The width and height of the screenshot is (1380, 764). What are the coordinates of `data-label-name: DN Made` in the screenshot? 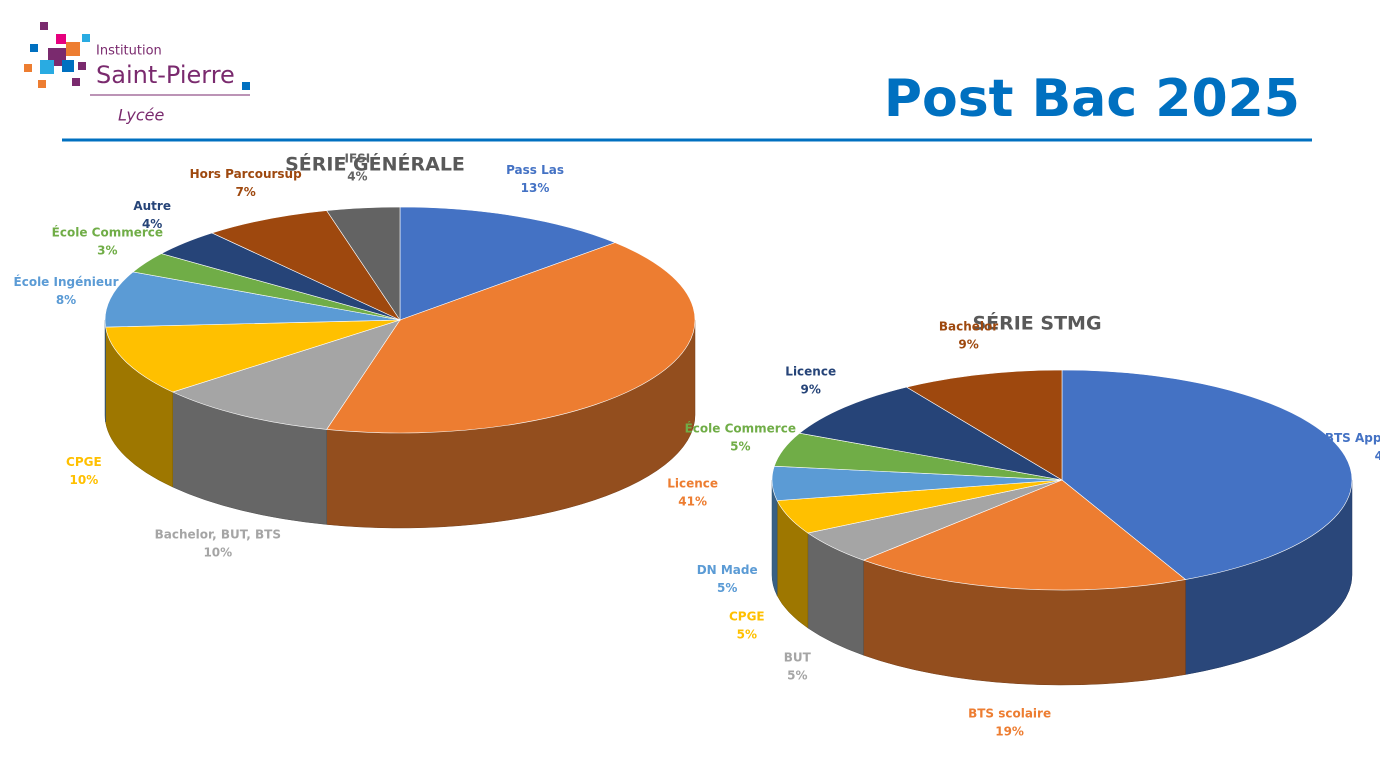 It's located at (727, 570).